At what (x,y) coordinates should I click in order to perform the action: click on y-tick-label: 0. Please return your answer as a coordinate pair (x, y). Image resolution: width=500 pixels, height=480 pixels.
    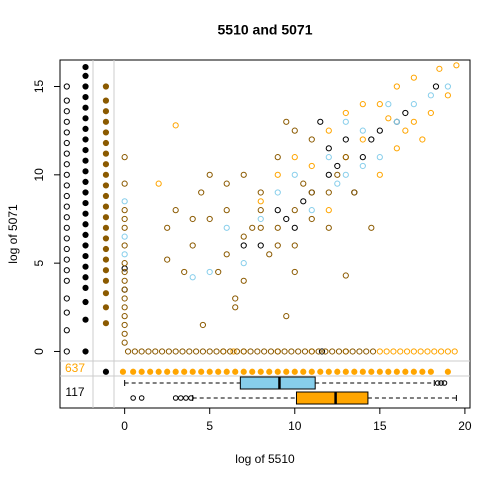
    Looking at the image, I should click on (39, 351).